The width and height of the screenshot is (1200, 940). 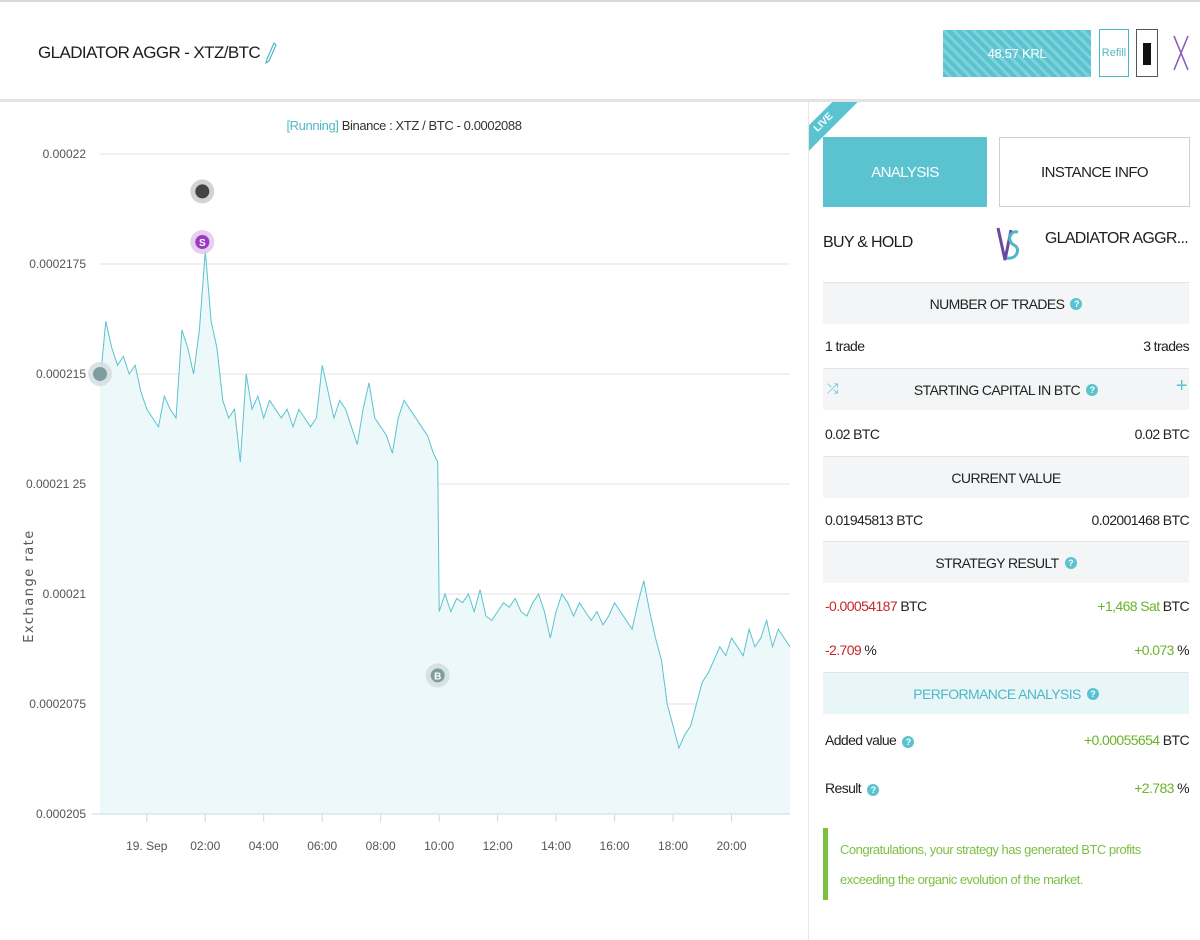 I want to click on current-value-header-label: CURRENT VALUE, so click(x=1006, y=477).